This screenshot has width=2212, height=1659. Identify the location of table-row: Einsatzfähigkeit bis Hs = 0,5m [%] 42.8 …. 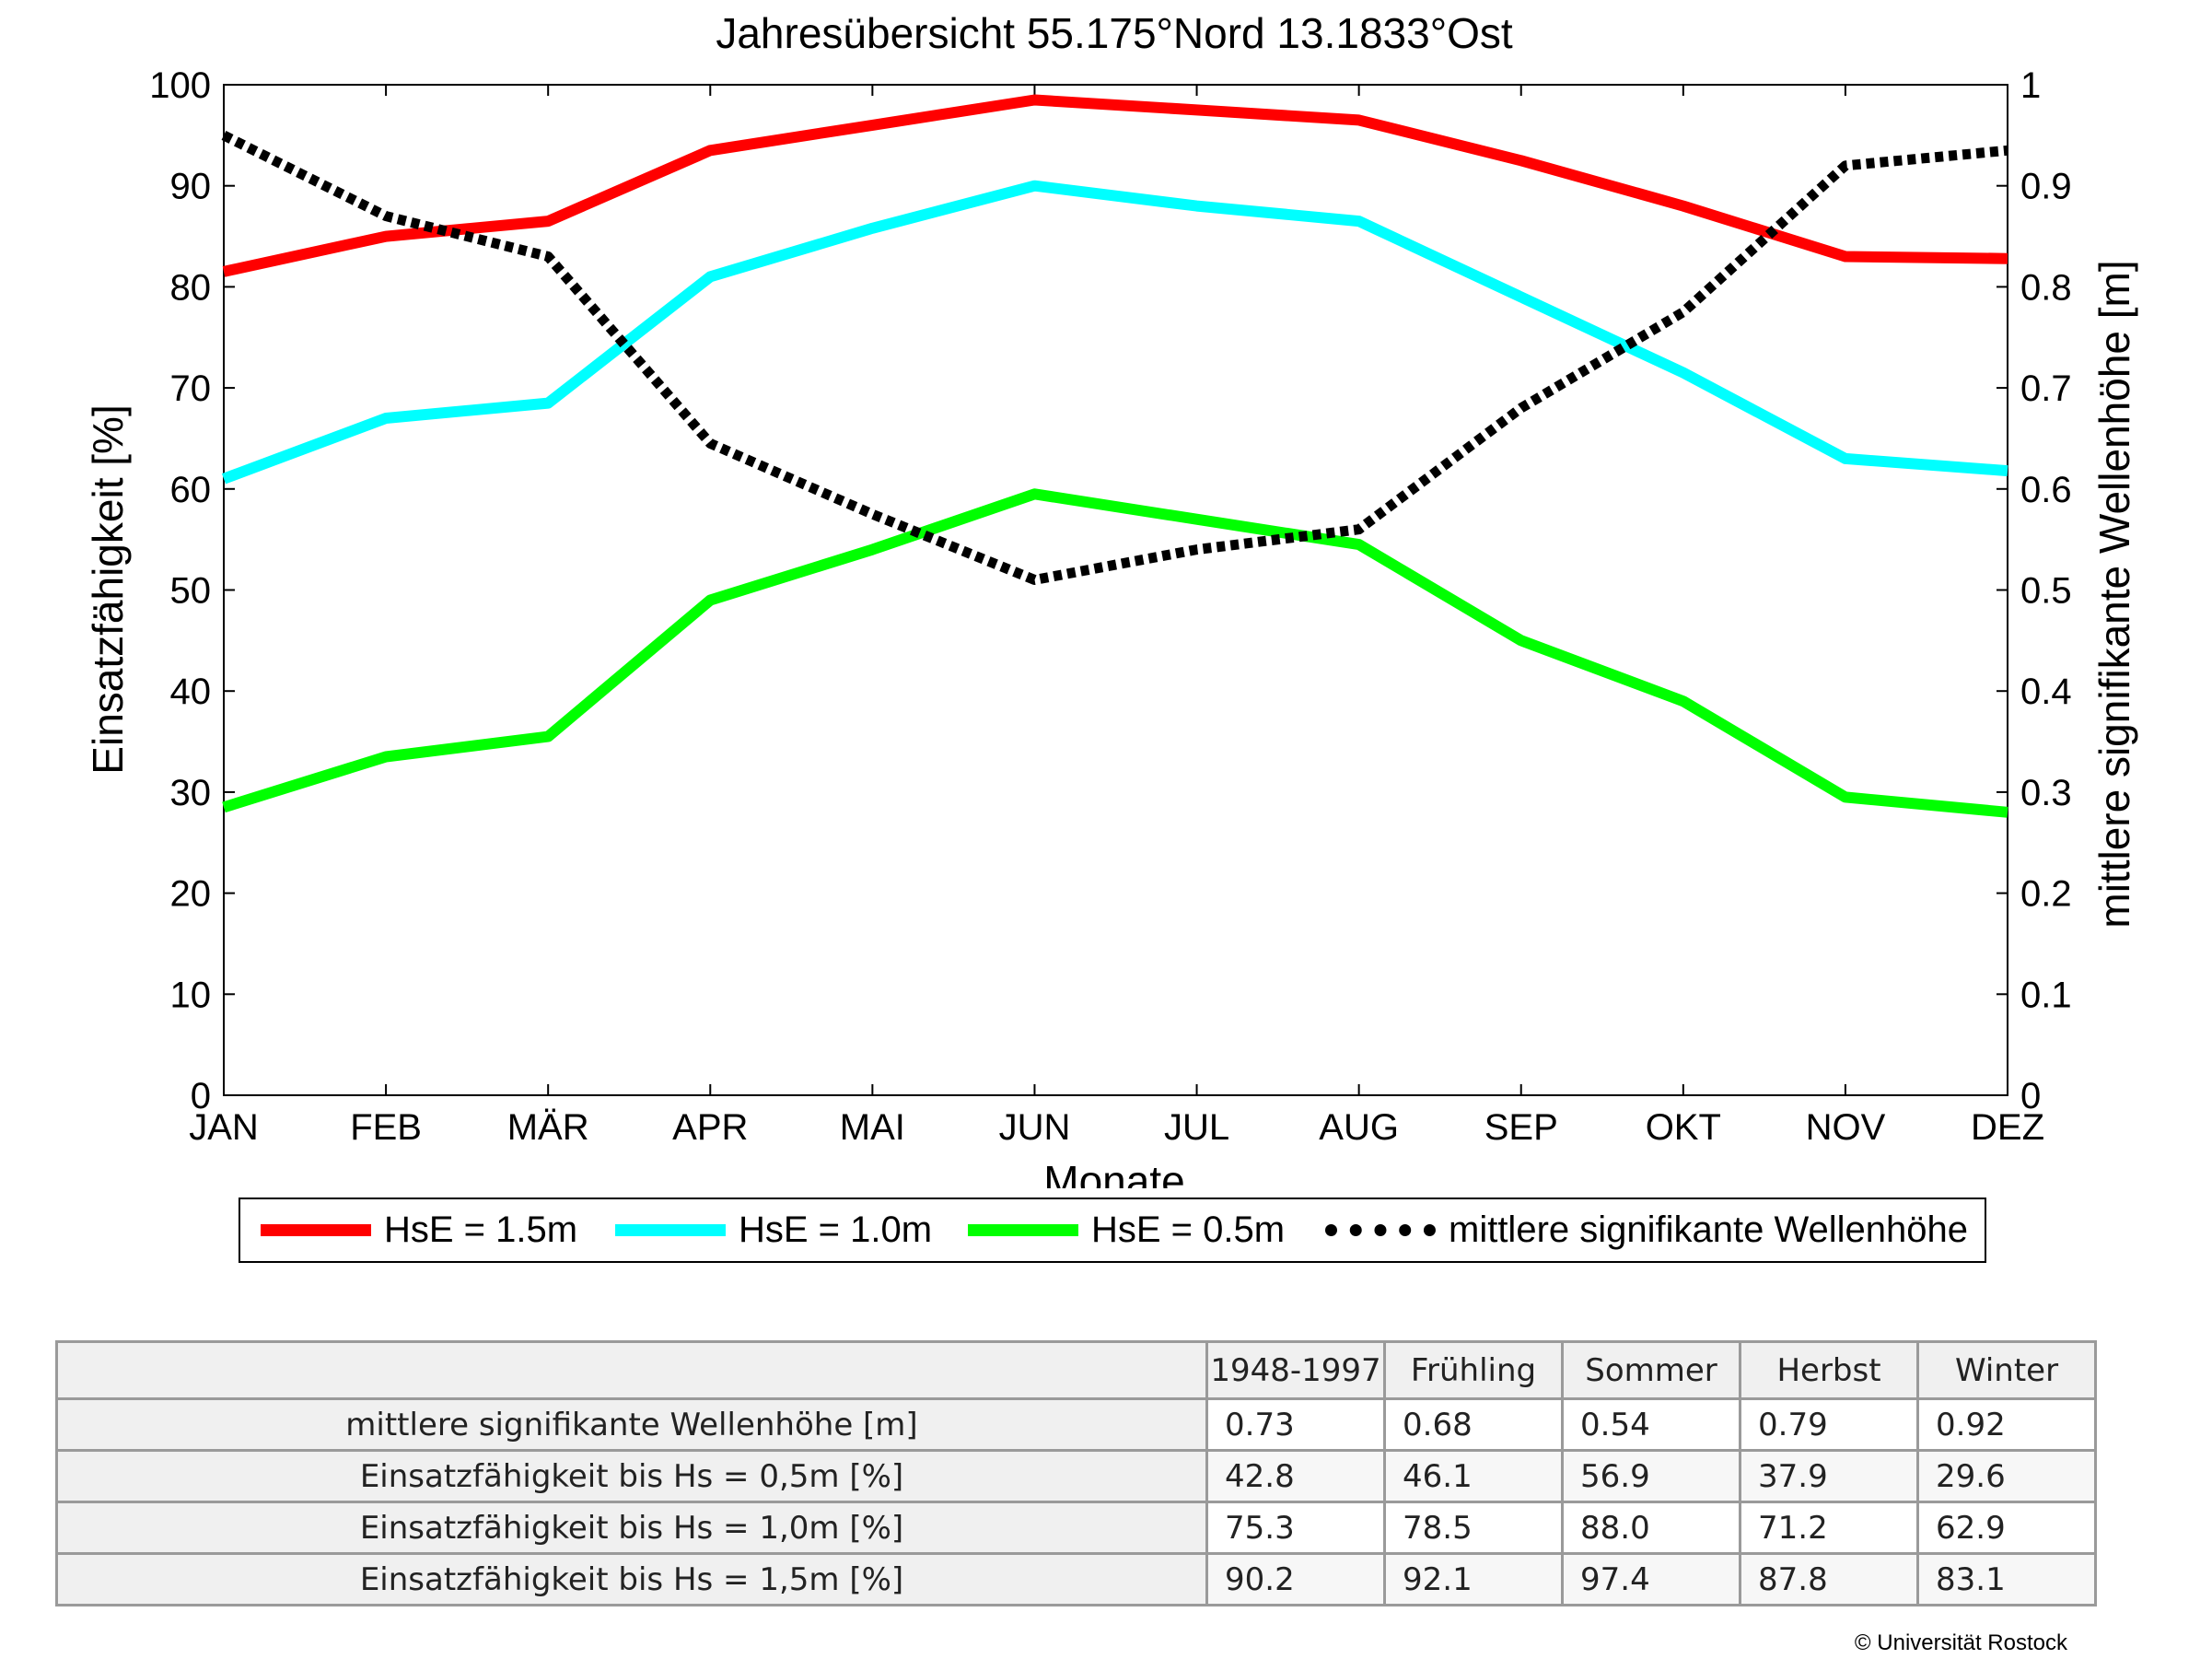
(1076, 1476).